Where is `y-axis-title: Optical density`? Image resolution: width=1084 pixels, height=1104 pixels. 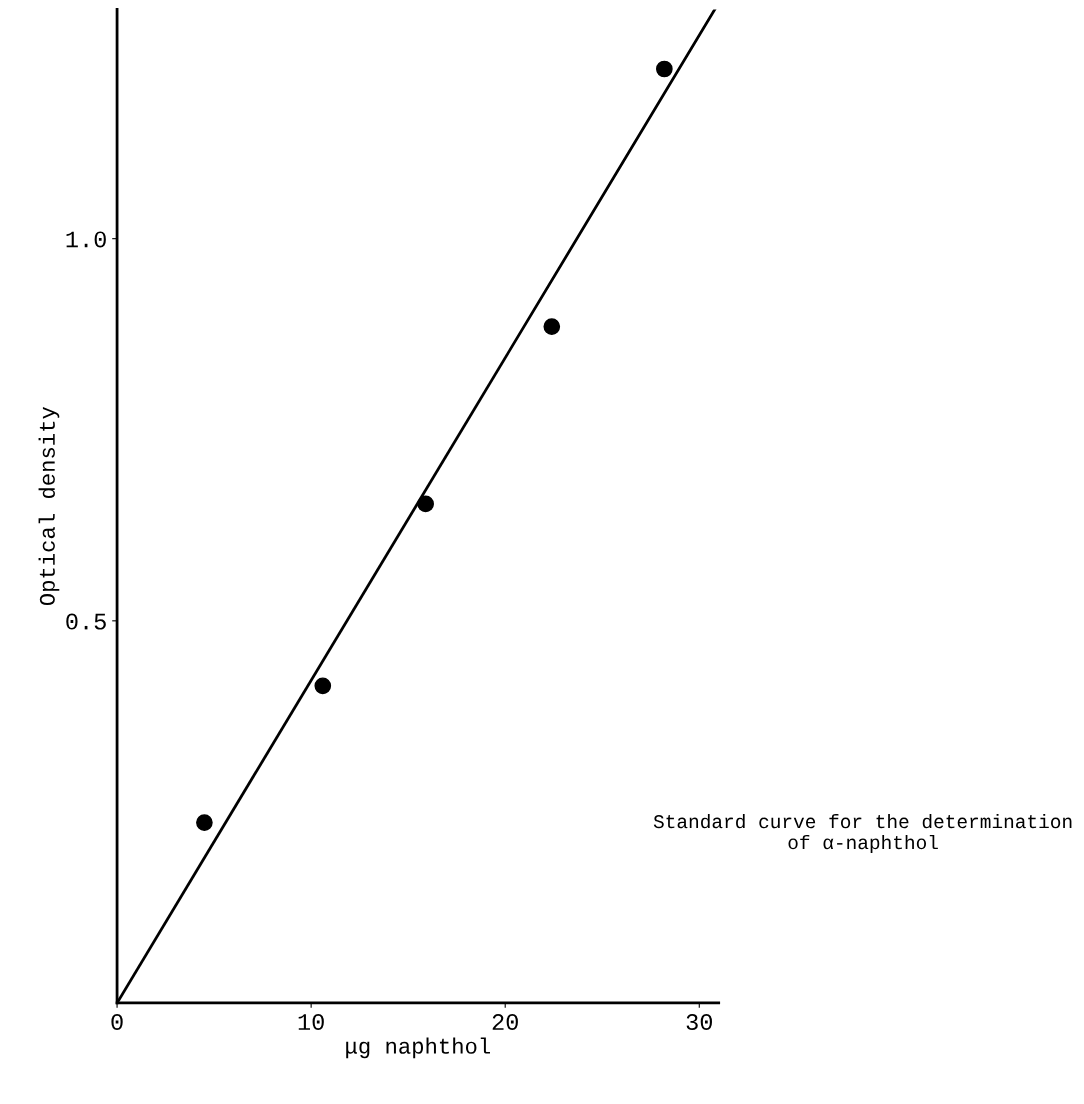 y-axis-title: Optical density is located at coordinates (49, 506).